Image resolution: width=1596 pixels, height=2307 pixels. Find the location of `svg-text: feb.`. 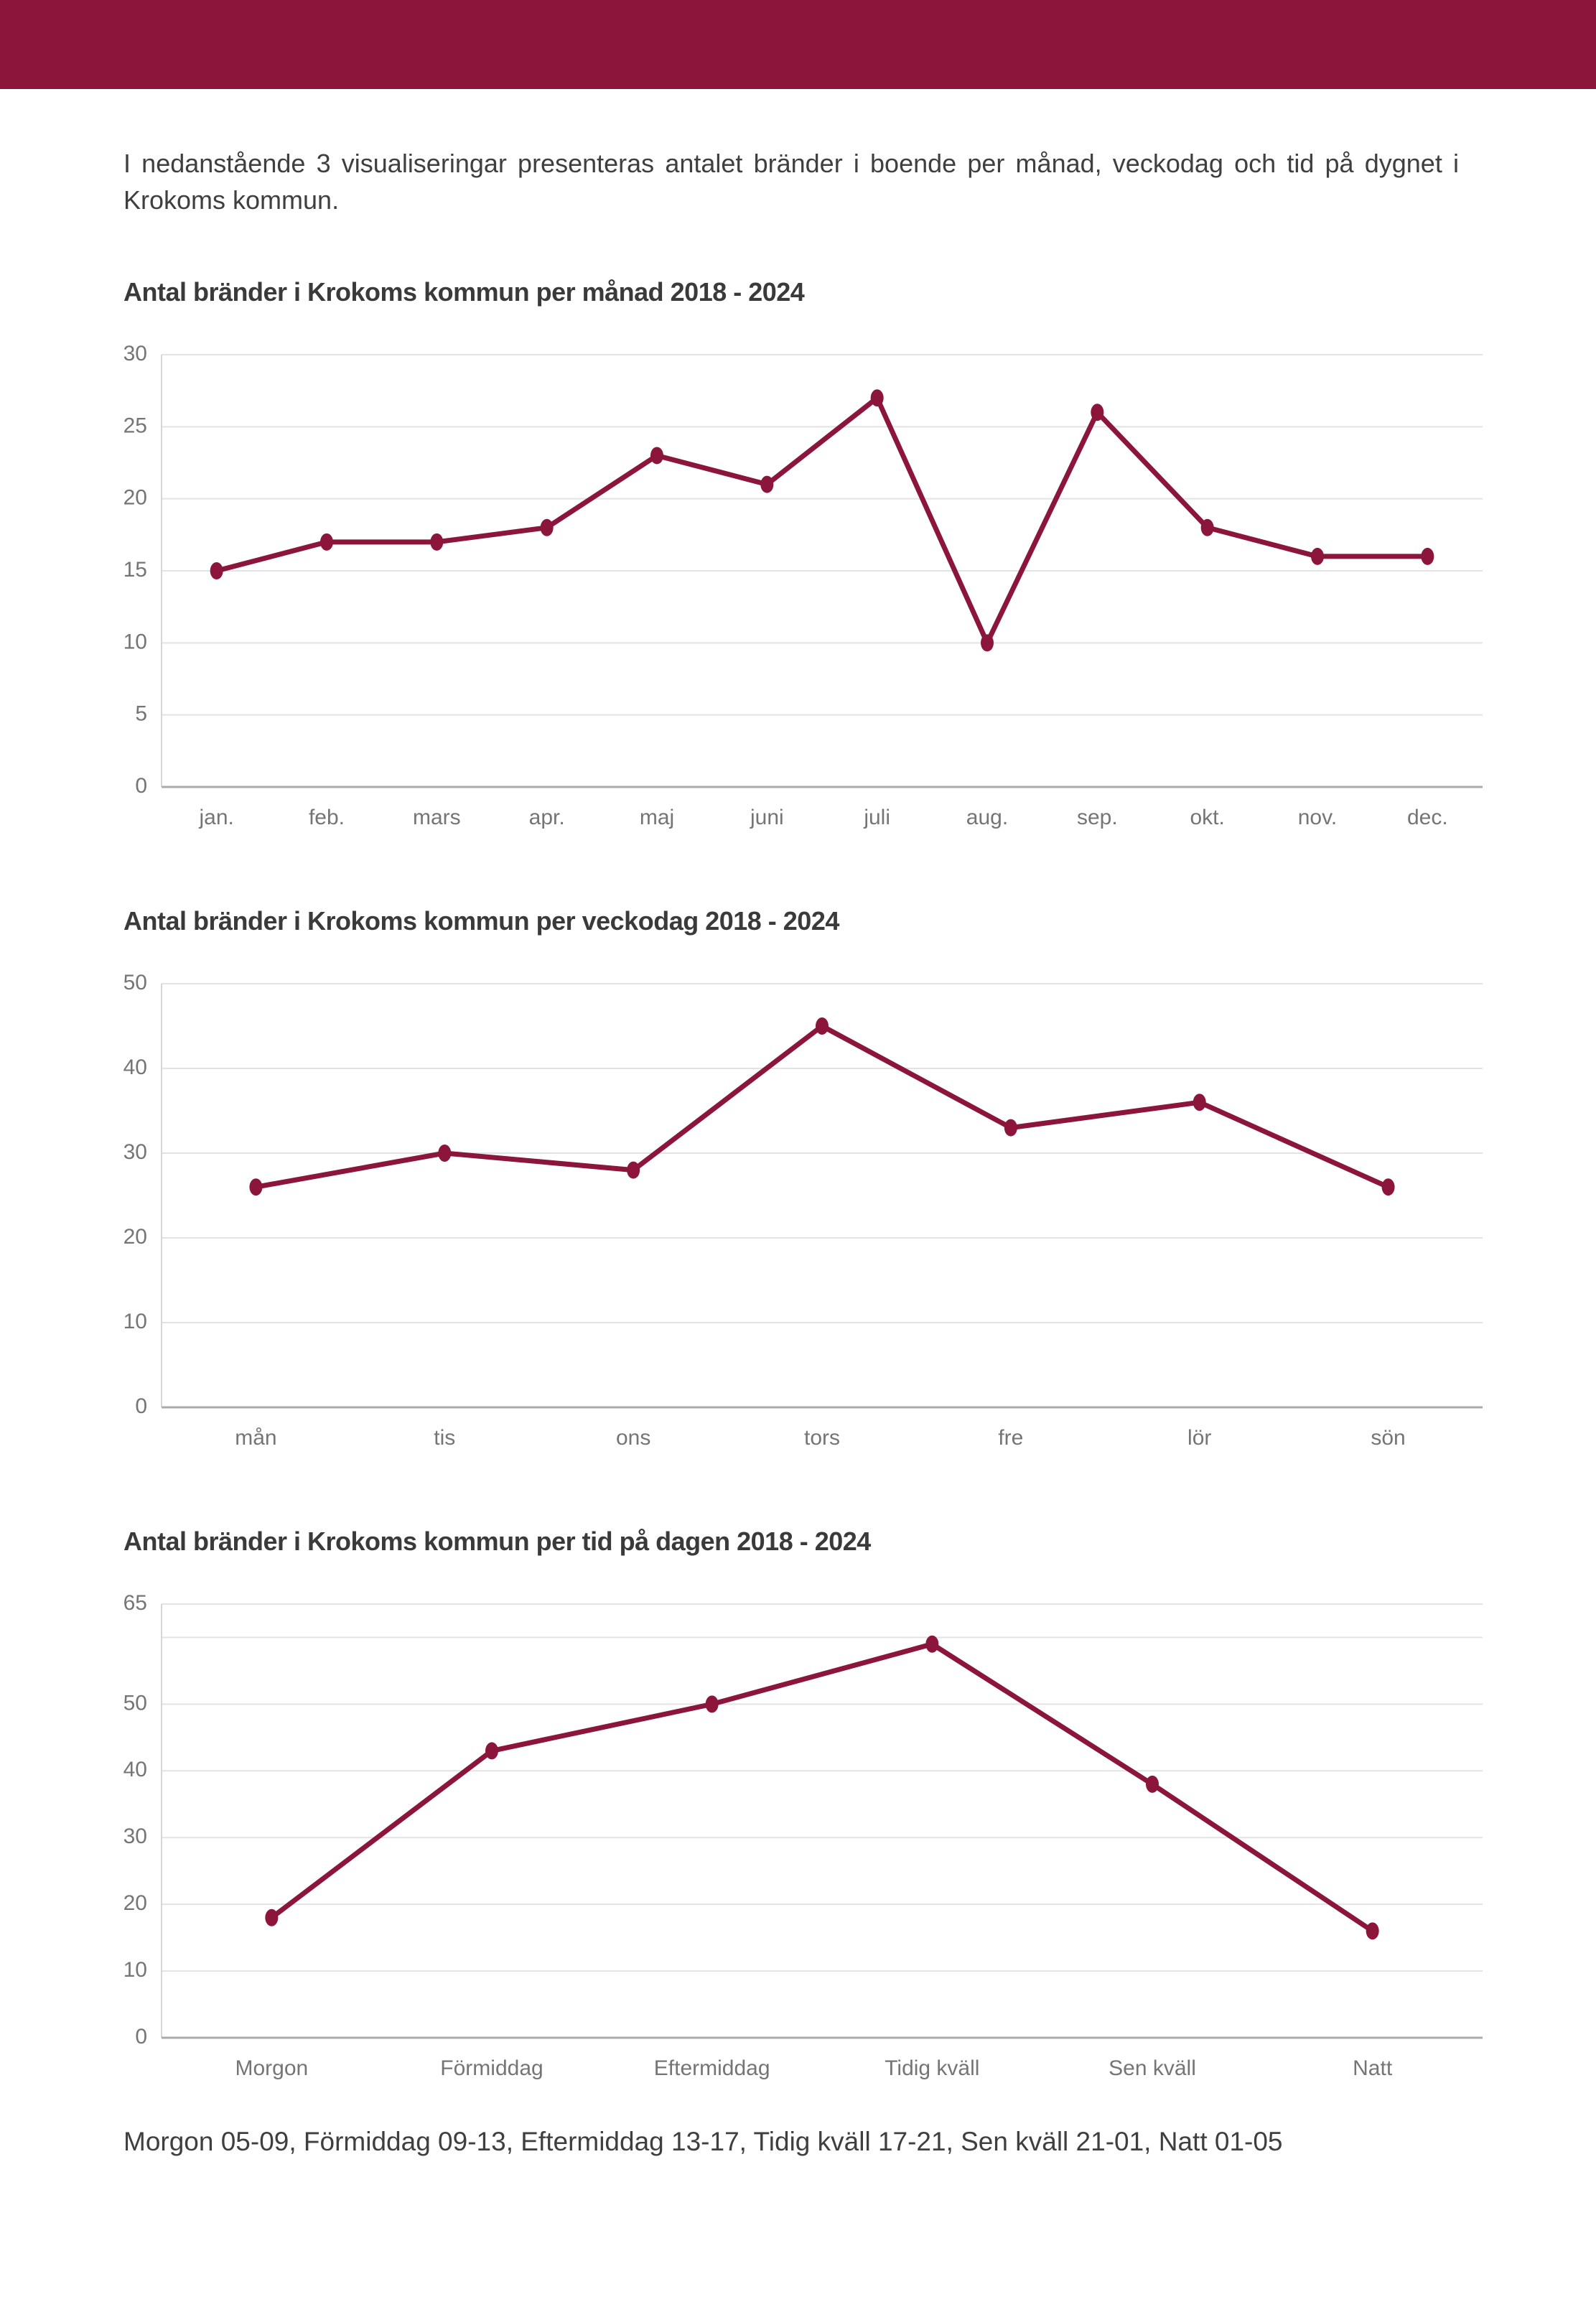

svg-text: feb. is located at coordinates (327, 817).